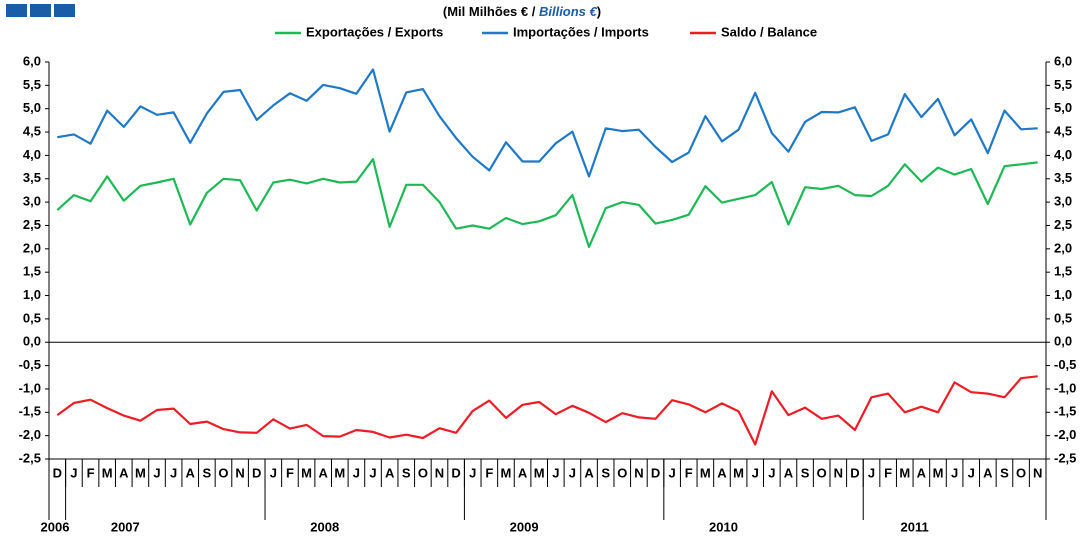 The image size is (1088, 540). Describe the element at coordinates (324, 526) in the screenshot. I see `year-label: 2008` at that location.